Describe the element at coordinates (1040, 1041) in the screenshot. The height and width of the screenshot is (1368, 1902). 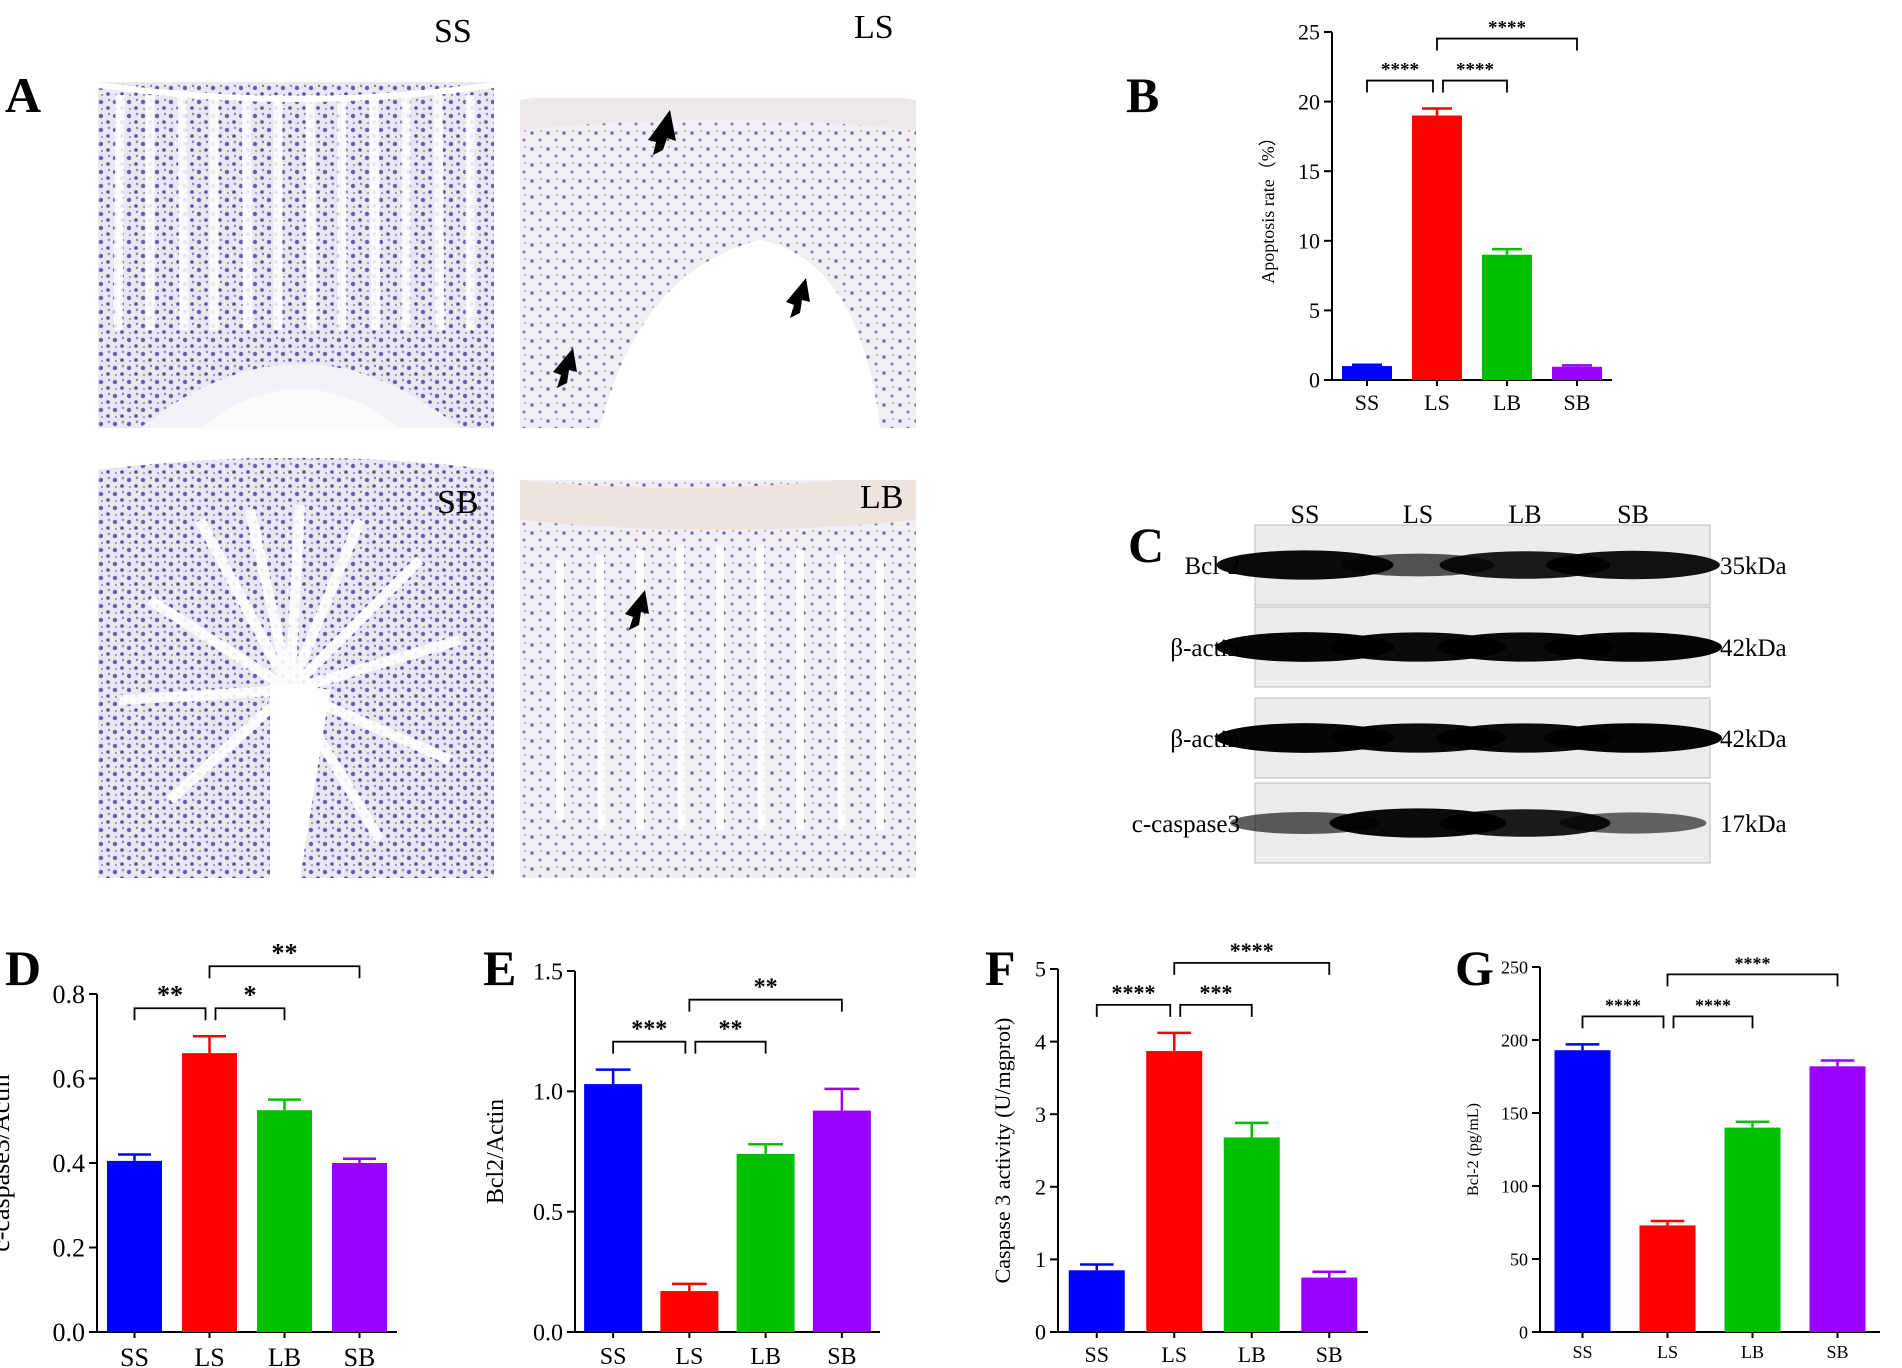
I see `y-tick-label: 4` at that location.